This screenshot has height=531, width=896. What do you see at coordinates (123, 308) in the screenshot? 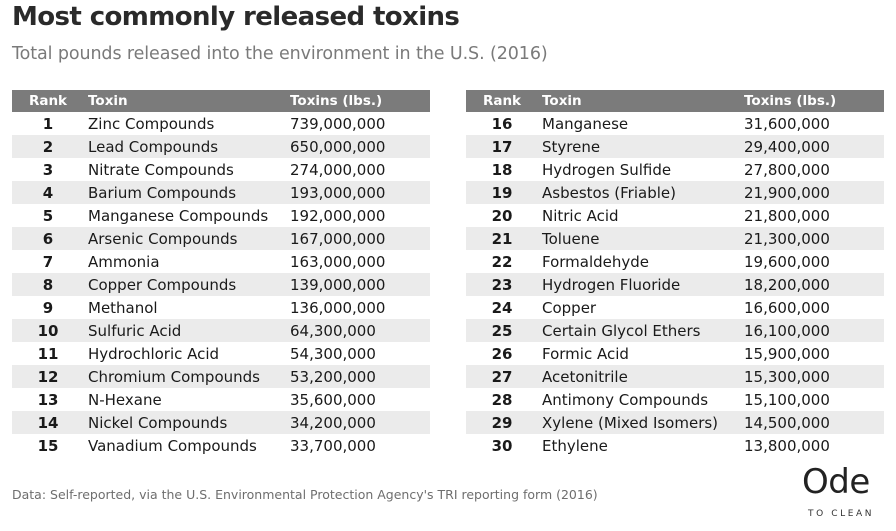
I see `toxin-cell: Methanol` at bounding box center [123, 308].